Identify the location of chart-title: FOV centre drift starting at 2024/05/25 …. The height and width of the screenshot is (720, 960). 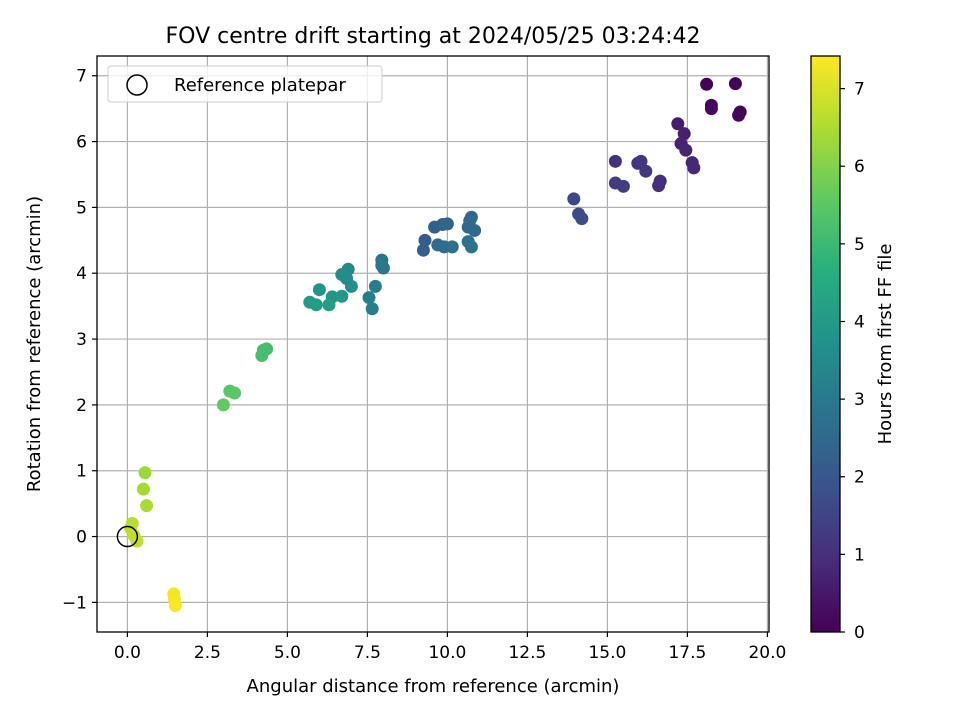
(433, 36).